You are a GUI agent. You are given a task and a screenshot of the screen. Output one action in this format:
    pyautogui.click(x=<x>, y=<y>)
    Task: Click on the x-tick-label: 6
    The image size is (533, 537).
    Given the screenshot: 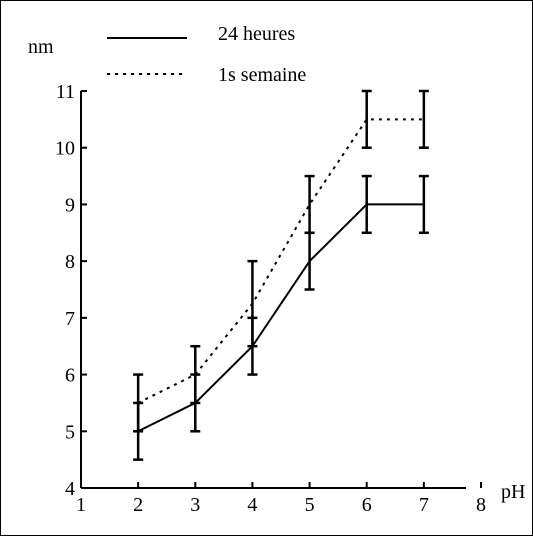 What is the action you would take?
    pyautogui.click(x=367, y=505)
    